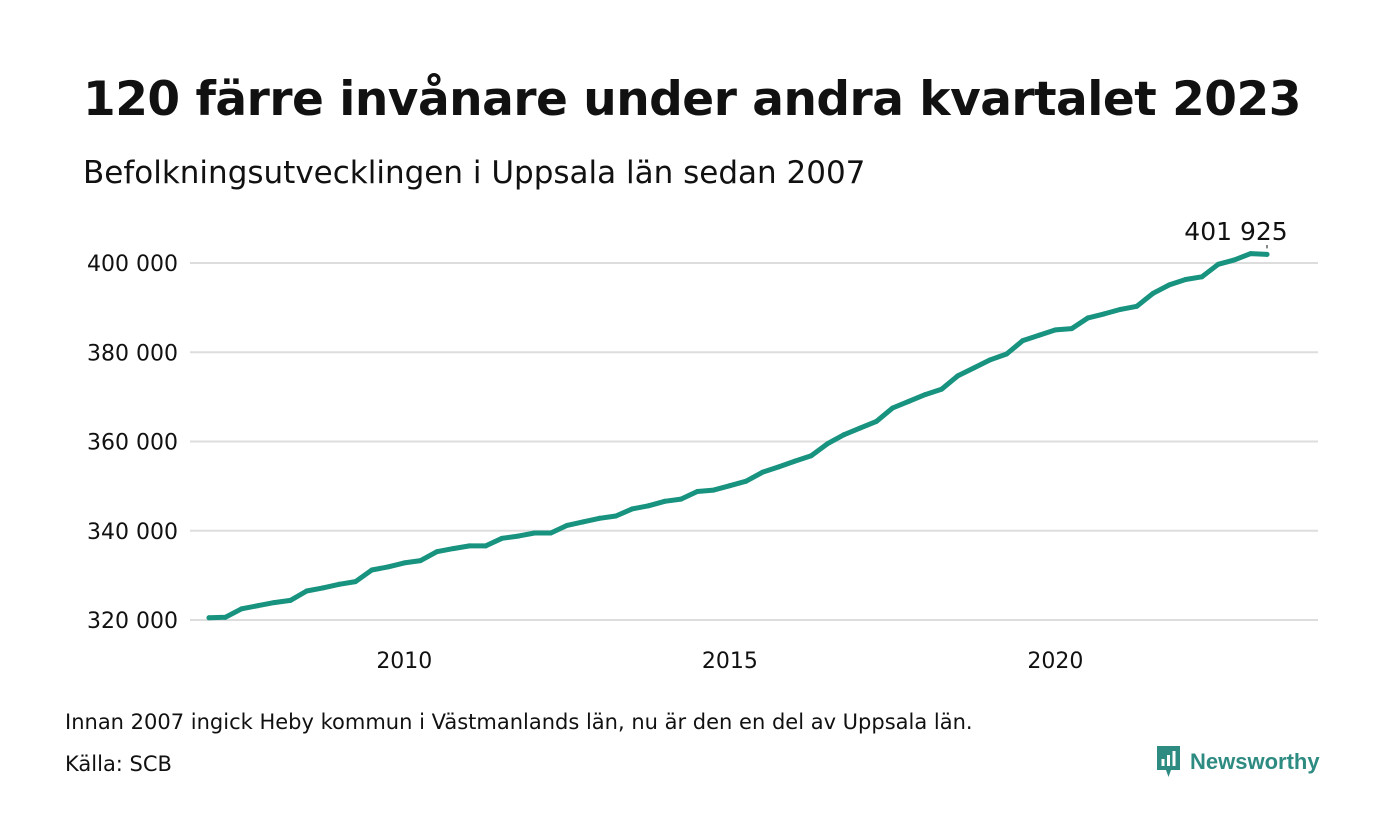  What do you see at coordinates (132, 353) in the screenshot?
I see `y-tick-label: 380 000` at bounding box center [132, 353].